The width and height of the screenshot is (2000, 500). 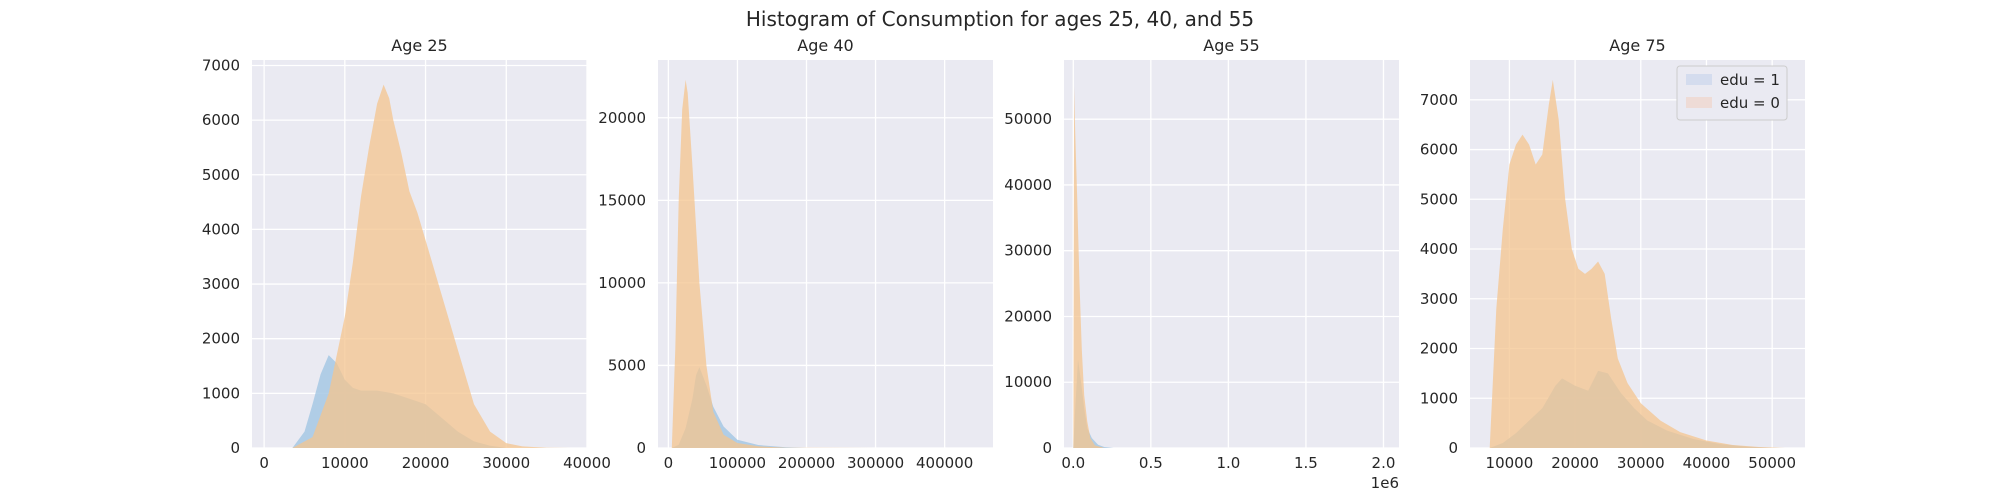 What do you see at coordinates (1699, 102) in the screenshot?
I see `legend-swatch-edu0` at bounding box center [1699, 102].